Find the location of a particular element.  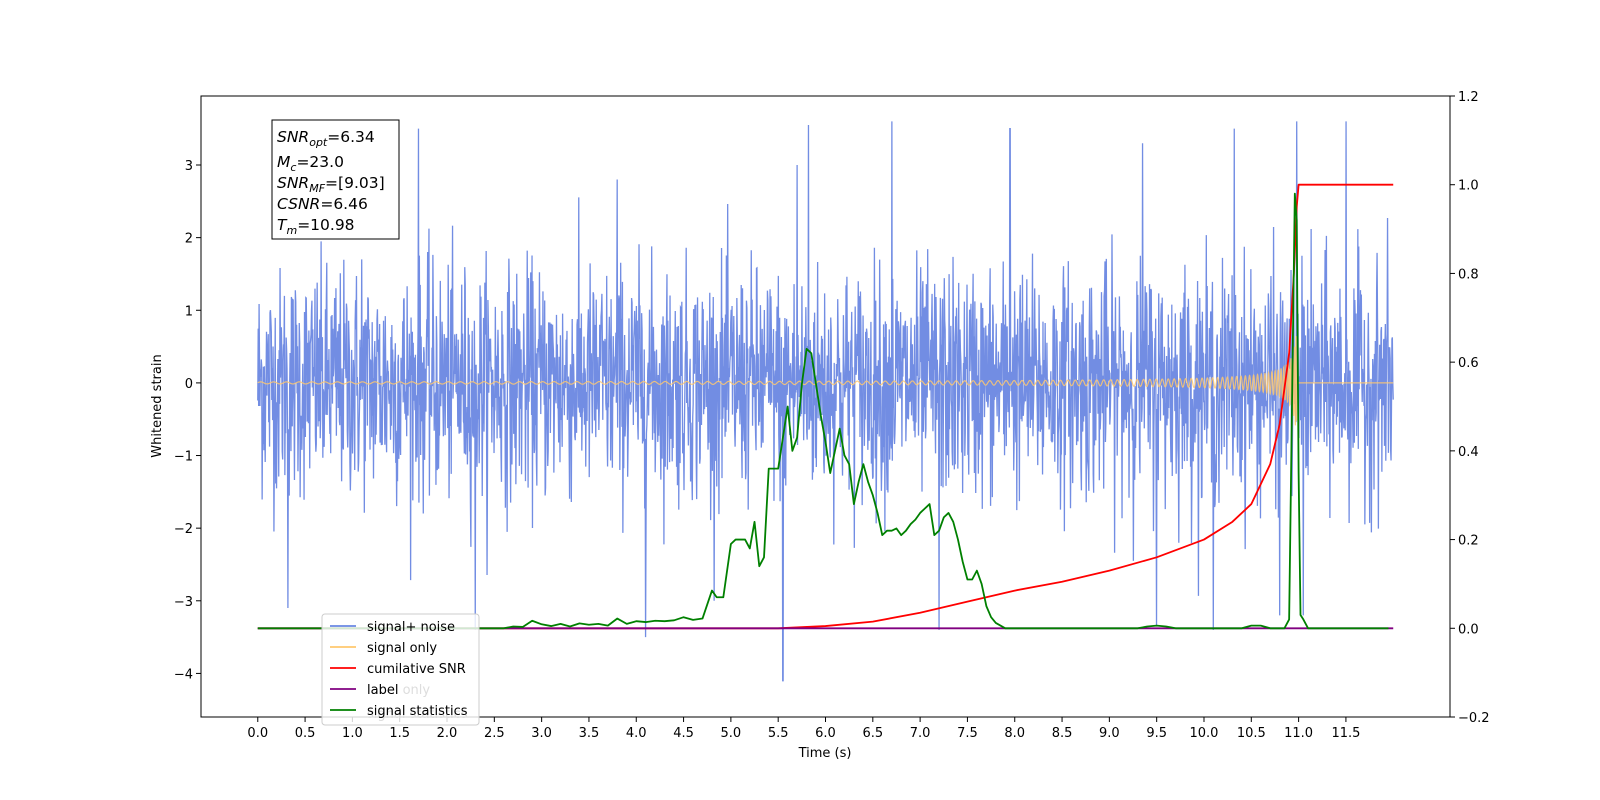

x-tick-label: 1.5 is located at coordinates (399, 733).